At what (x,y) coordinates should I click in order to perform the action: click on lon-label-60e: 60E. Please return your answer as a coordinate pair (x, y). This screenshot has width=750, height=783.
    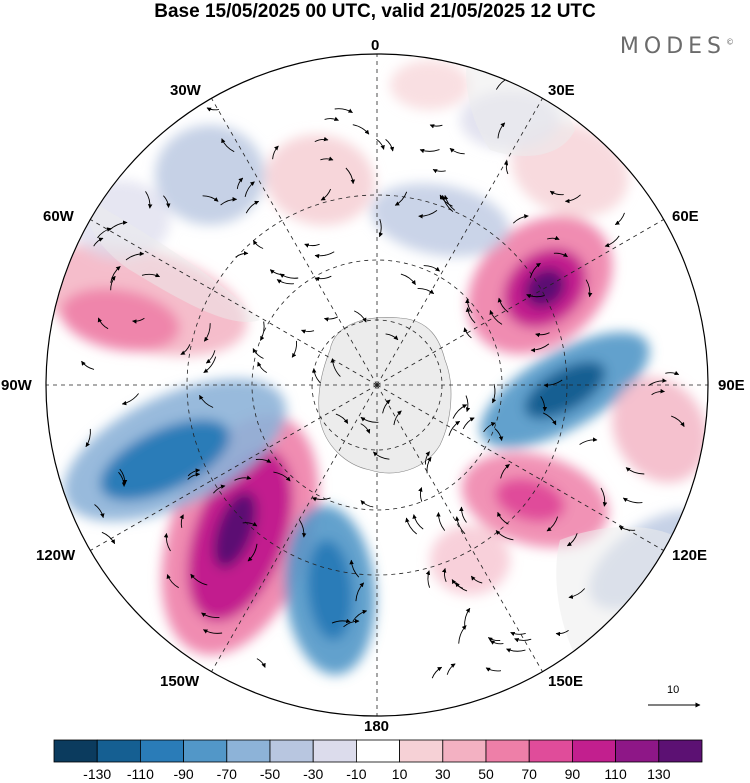
    Looking at the image, I should click on (685, 216).